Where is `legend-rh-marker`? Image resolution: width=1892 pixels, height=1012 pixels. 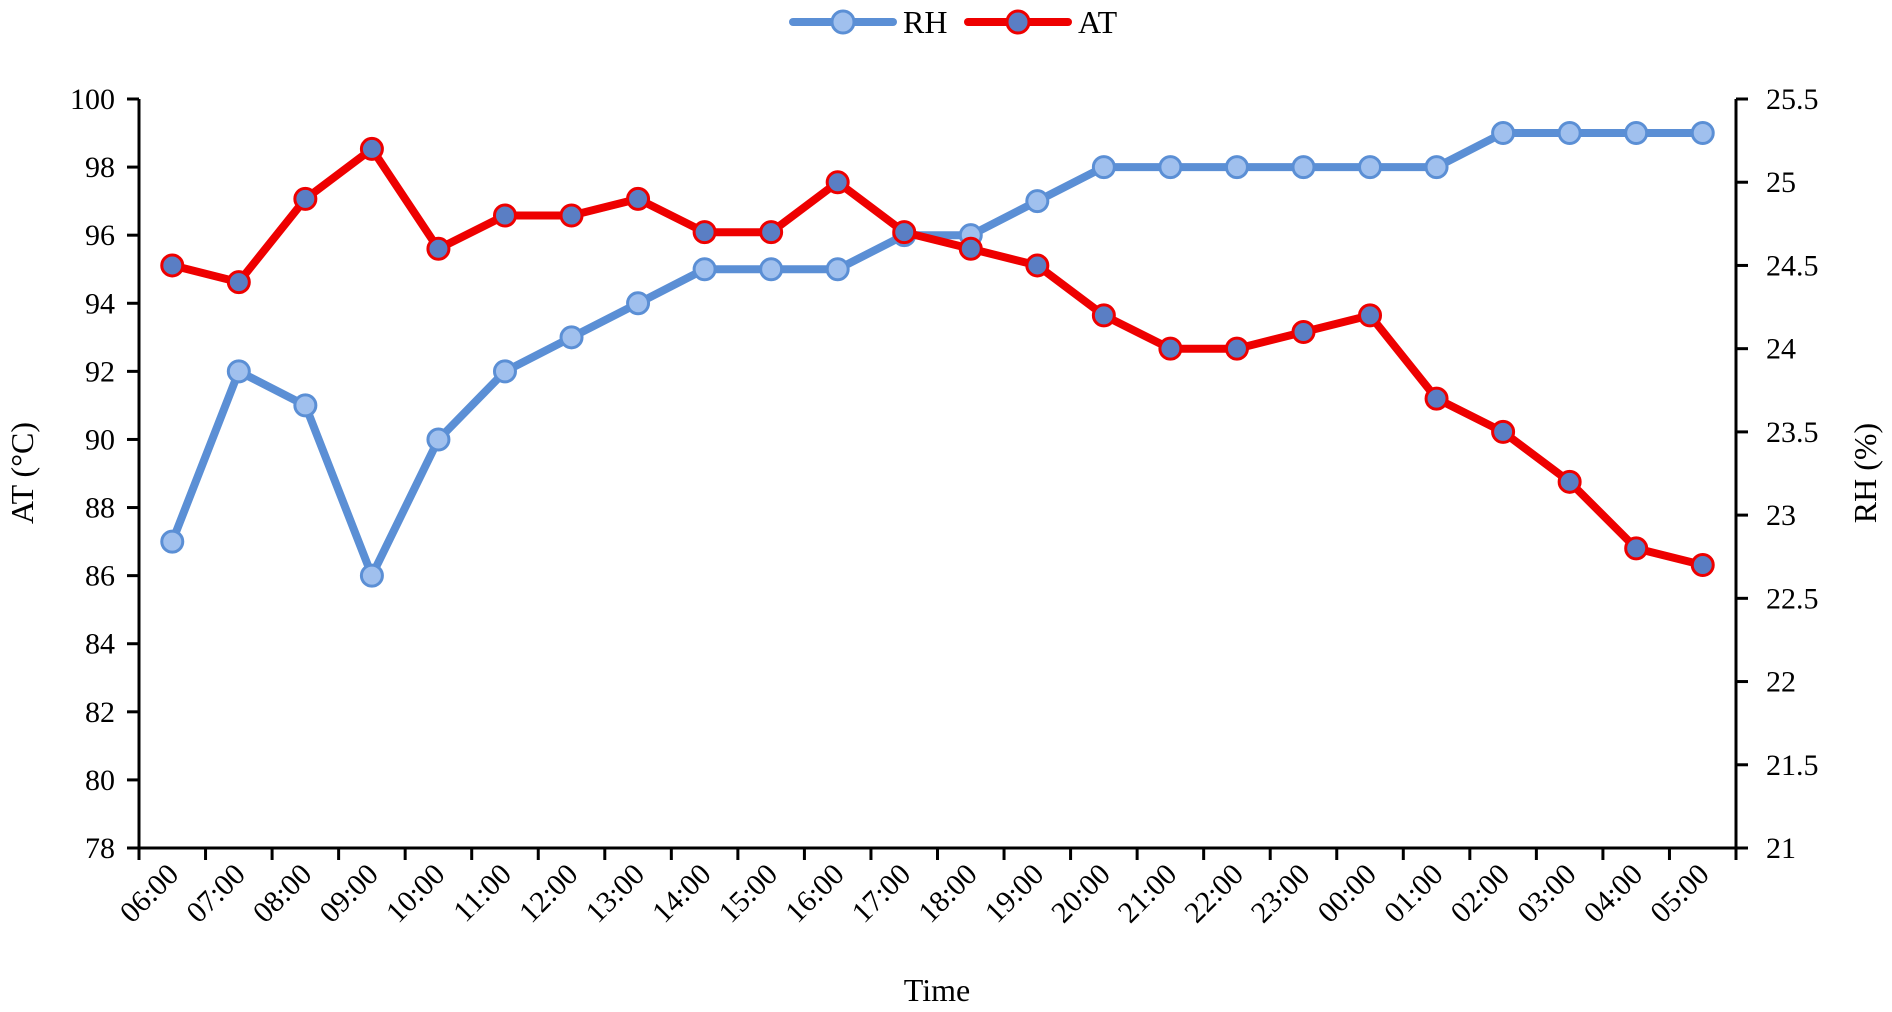 legend-rh-marker is located at coordinates (843, 22).